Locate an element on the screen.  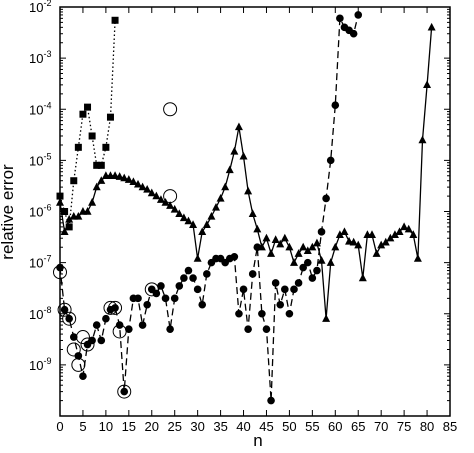
x-tick-label: 15 is located at coordinates (129, 426).